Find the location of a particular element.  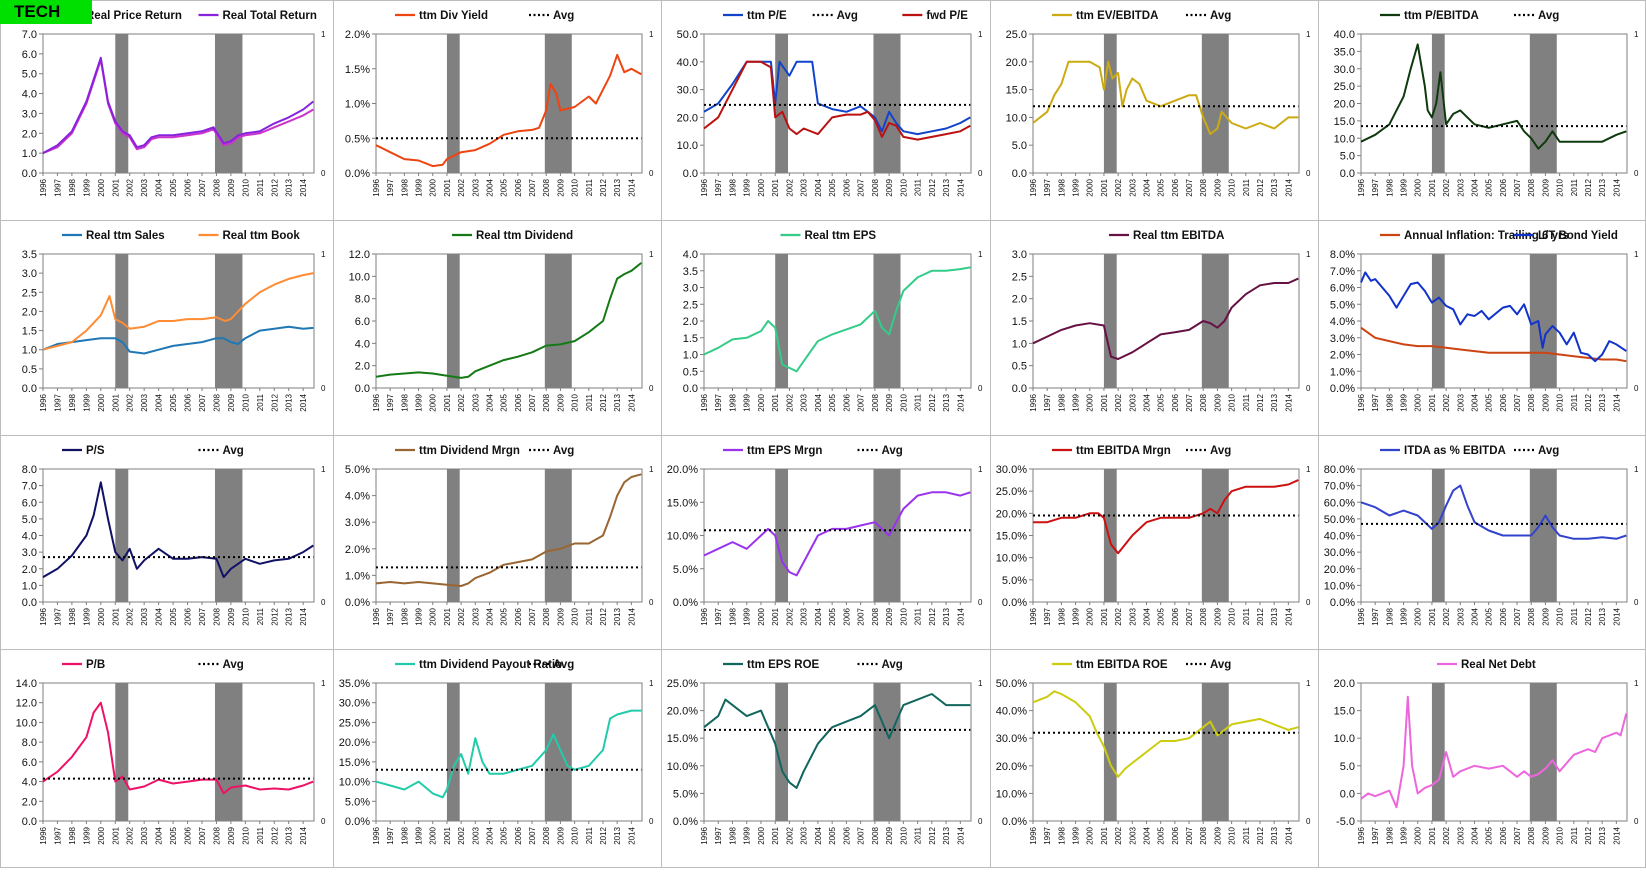

legend-label: ttm P/EBITDA is located at coordinates (1441, 16).